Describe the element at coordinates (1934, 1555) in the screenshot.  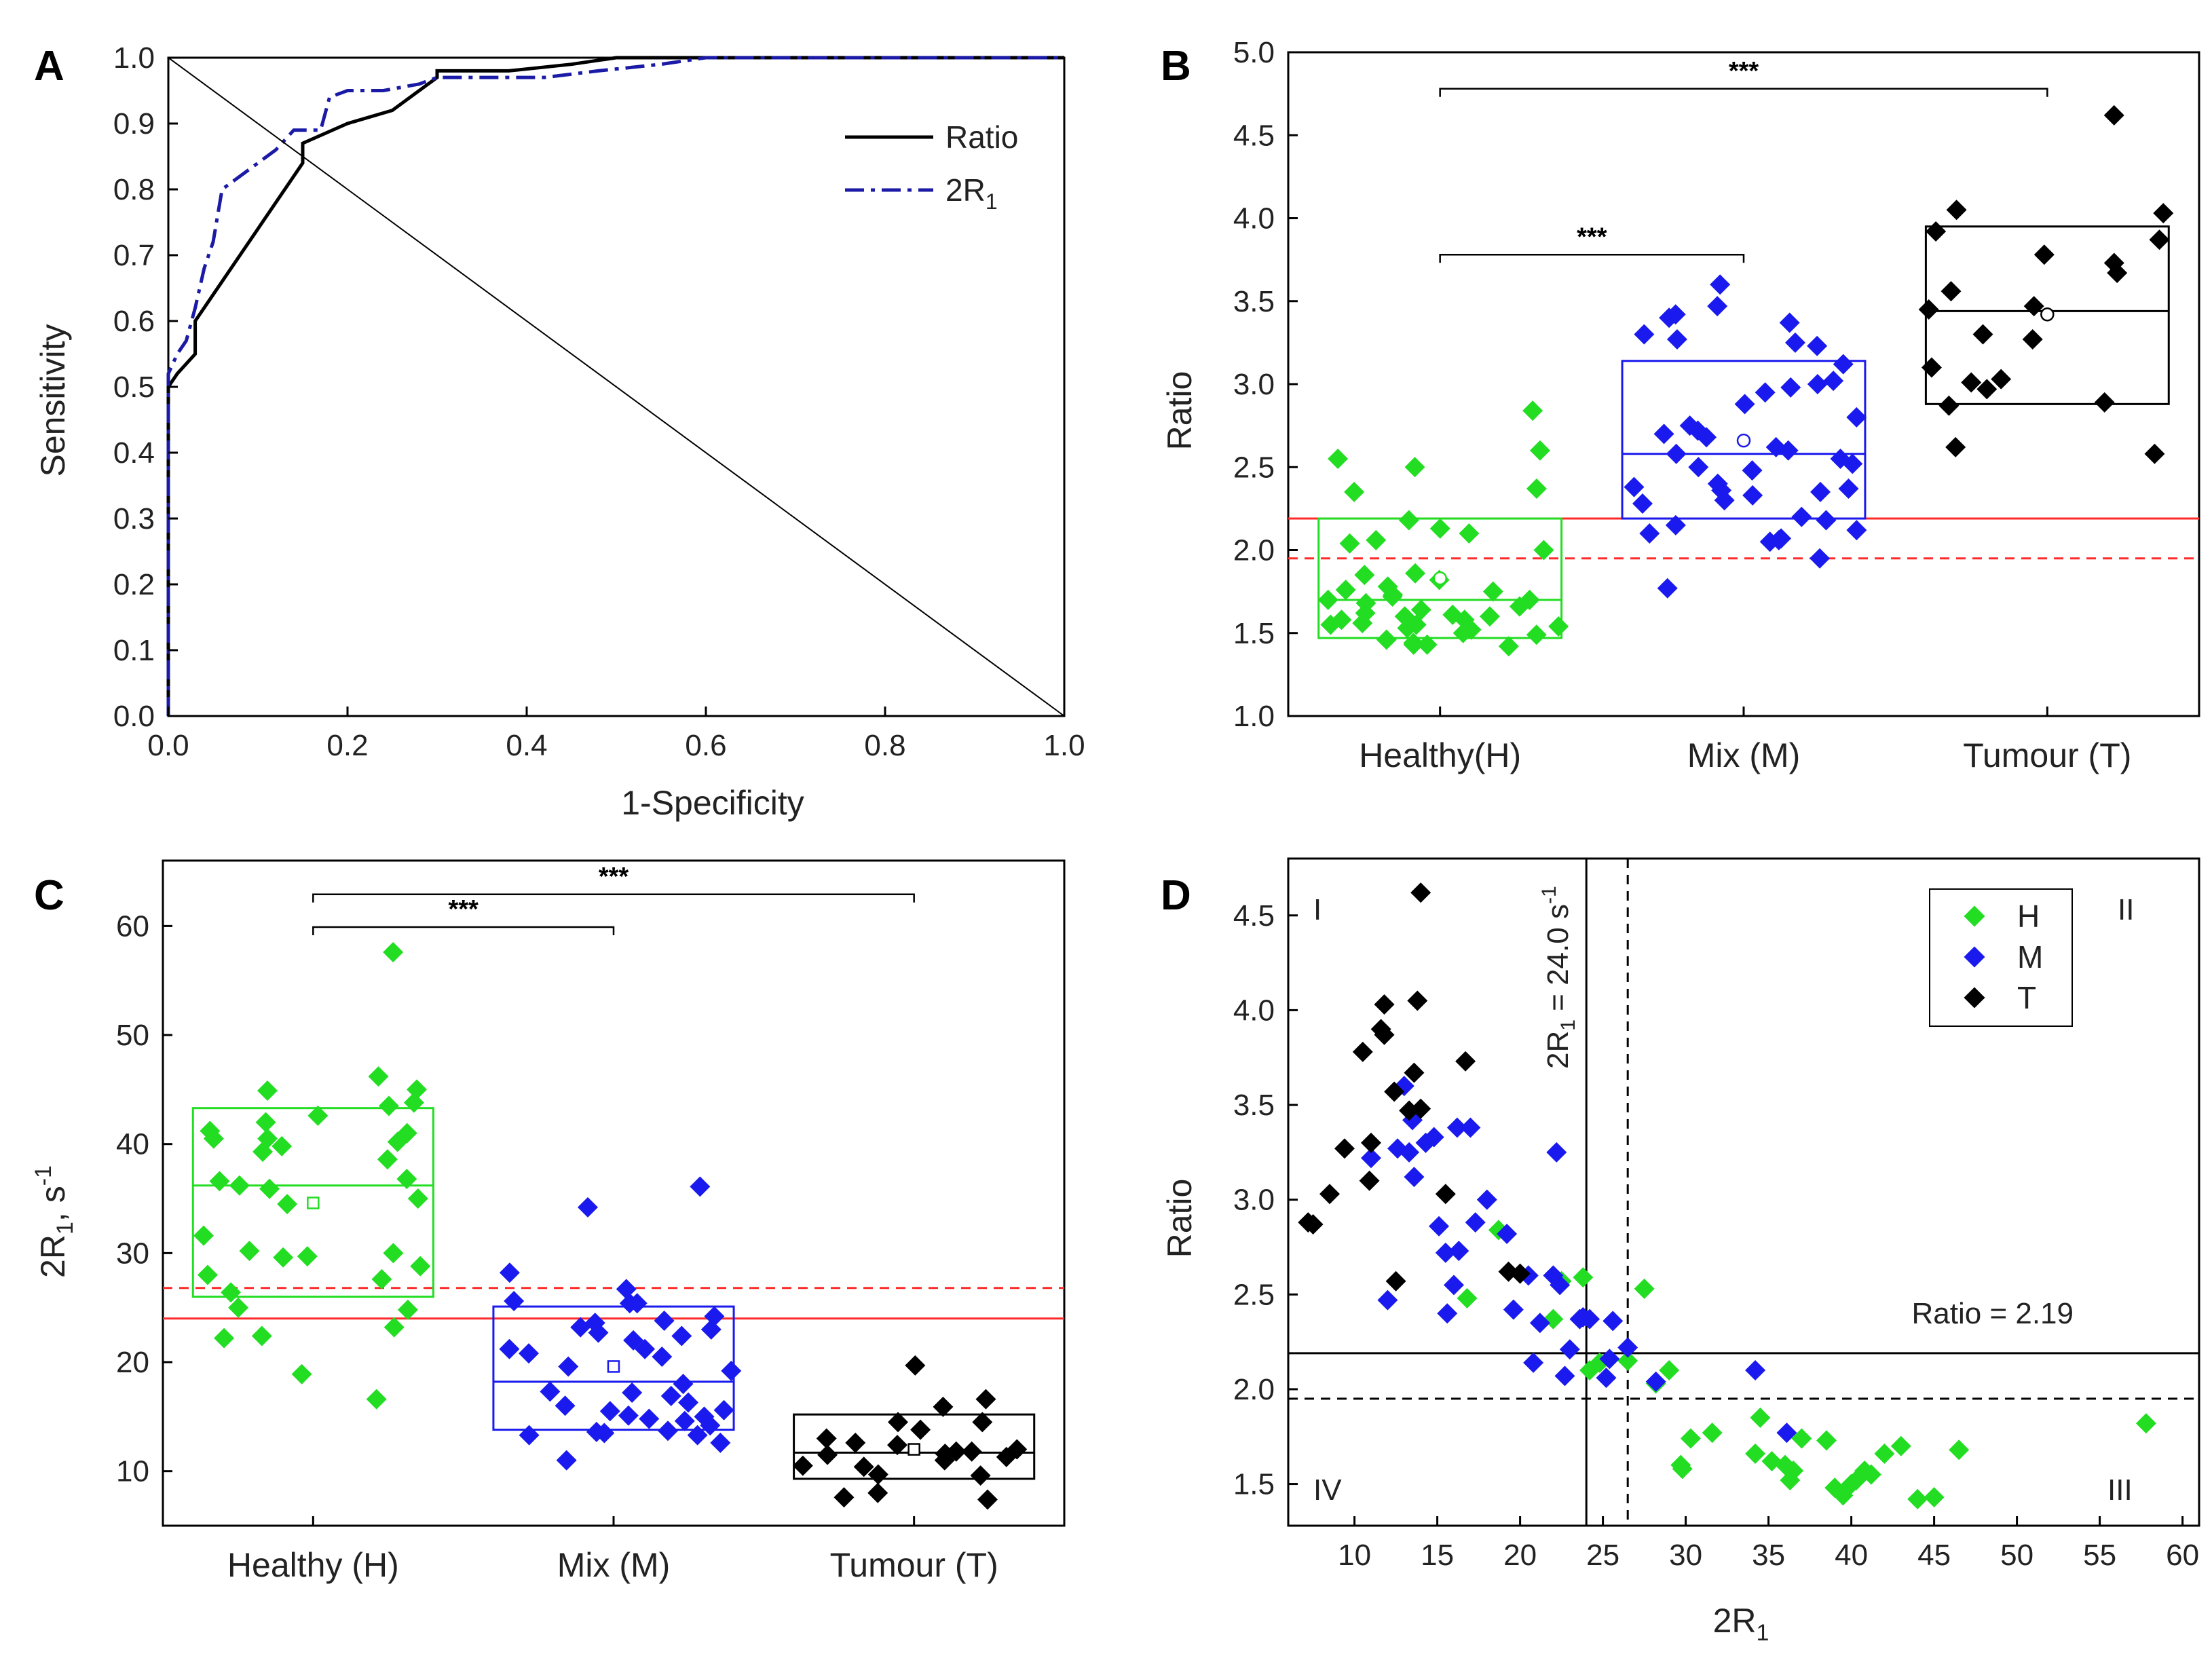
I see `d-xtick-label-7: 45` at that location.